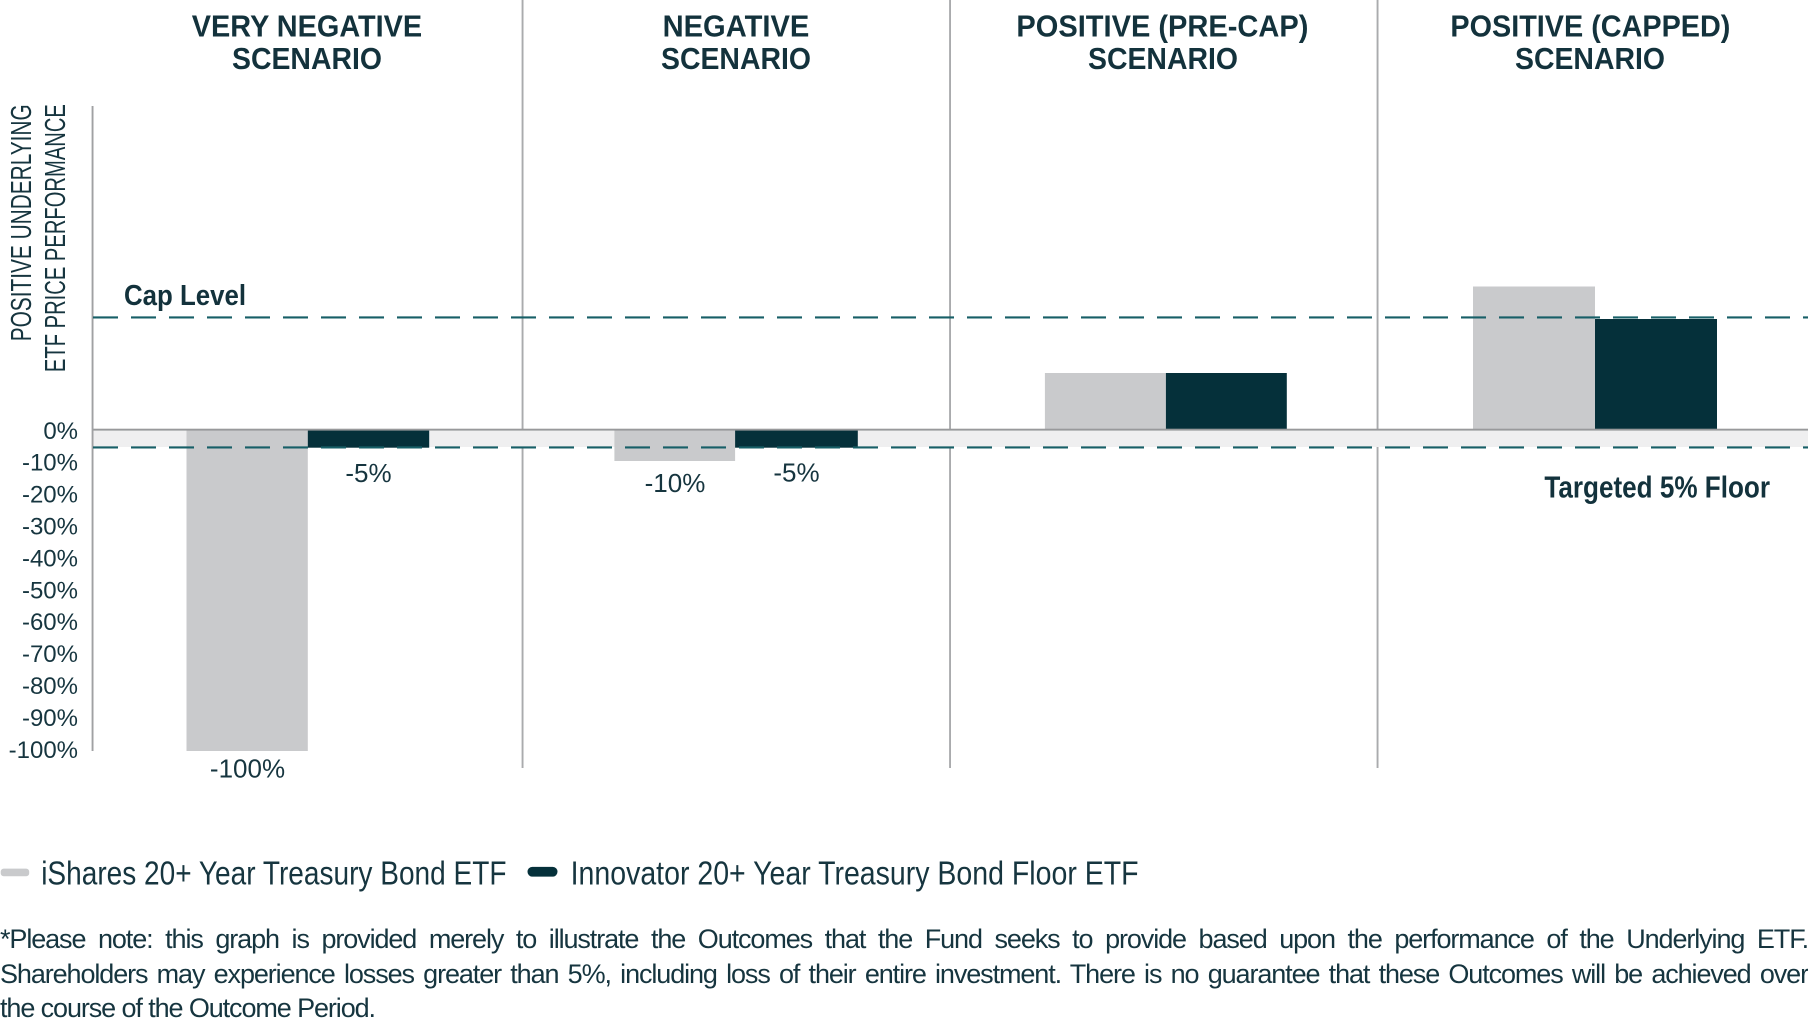  I want to click on svg-text: -80%, so click(50, 686).